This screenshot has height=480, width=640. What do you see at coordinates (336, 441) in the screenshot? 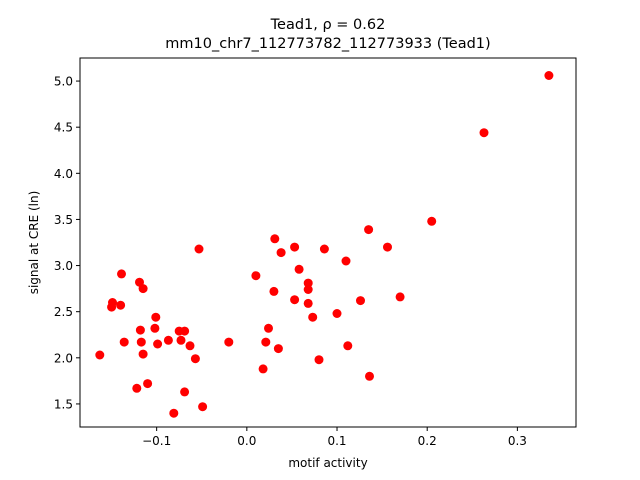
I see `x-tick-label: 0.1` at bounding box center [336, 441].